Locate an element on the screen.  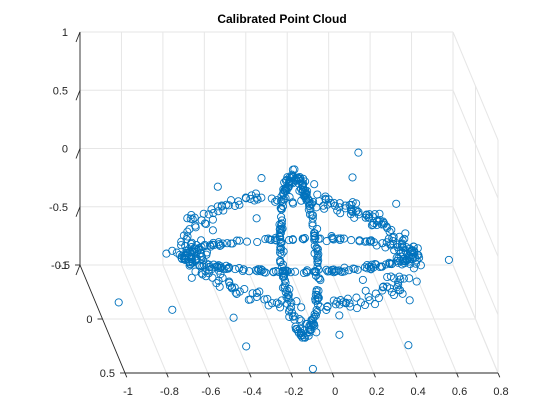
z-tick-label: 1 is located at coordinates (65, 33).